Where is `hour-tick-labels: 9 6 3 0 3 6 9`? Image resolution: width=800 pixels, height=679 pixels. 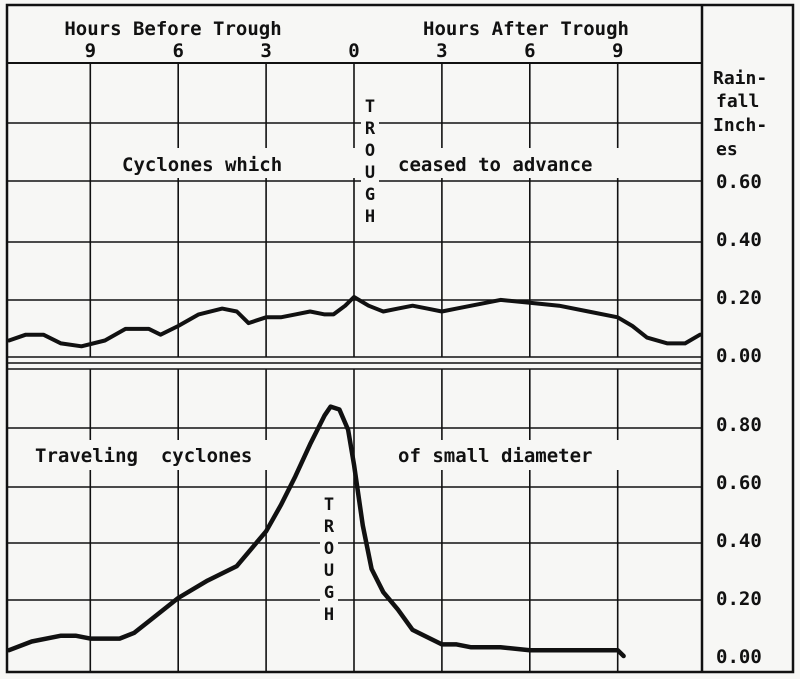 hour-tick-labels: 9 6 3 0 3 6 9 is located at coordinates (354, 51).